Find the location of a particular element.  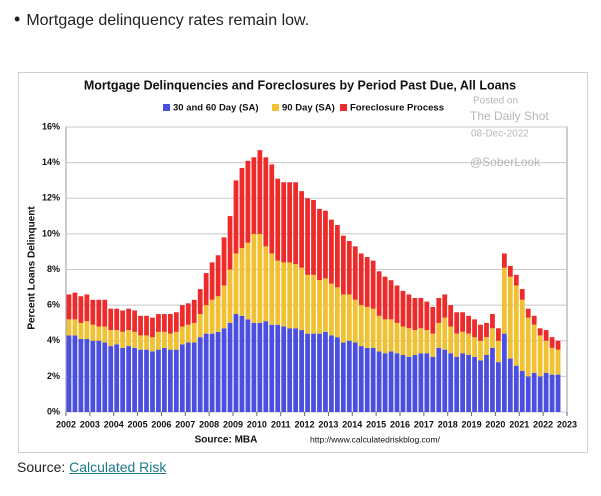

y-tick-label: 2% is located at coordinates (53, 376).